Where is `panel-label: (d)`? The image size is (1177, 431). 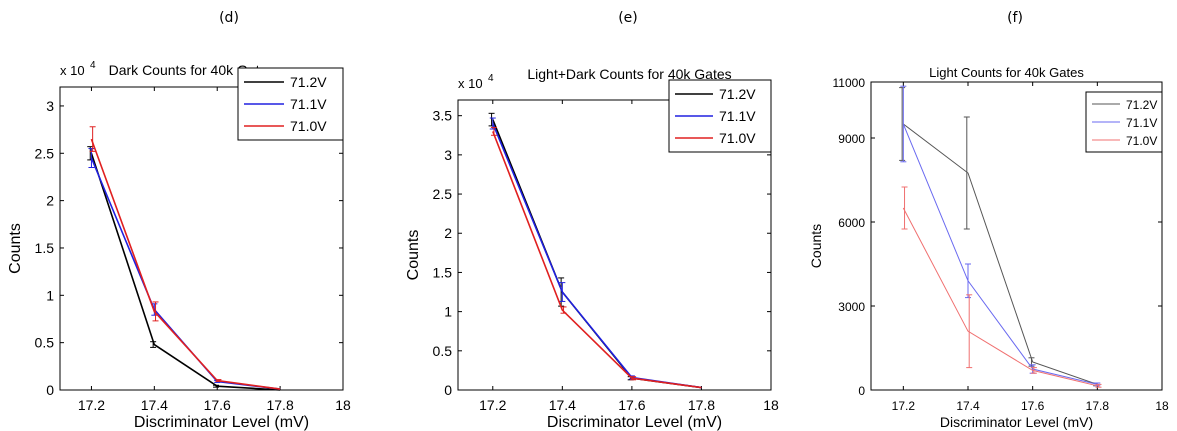 panel-label: (d) is located at coordinates (229, 18).